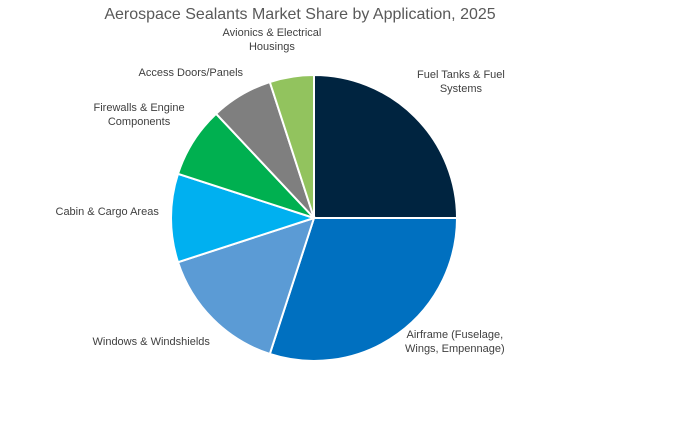 This screenshot has height=431, width=699. Describe the element at coordinates (461, 89) in the screenshot. I see `slice-label-line: Systems` at that location.